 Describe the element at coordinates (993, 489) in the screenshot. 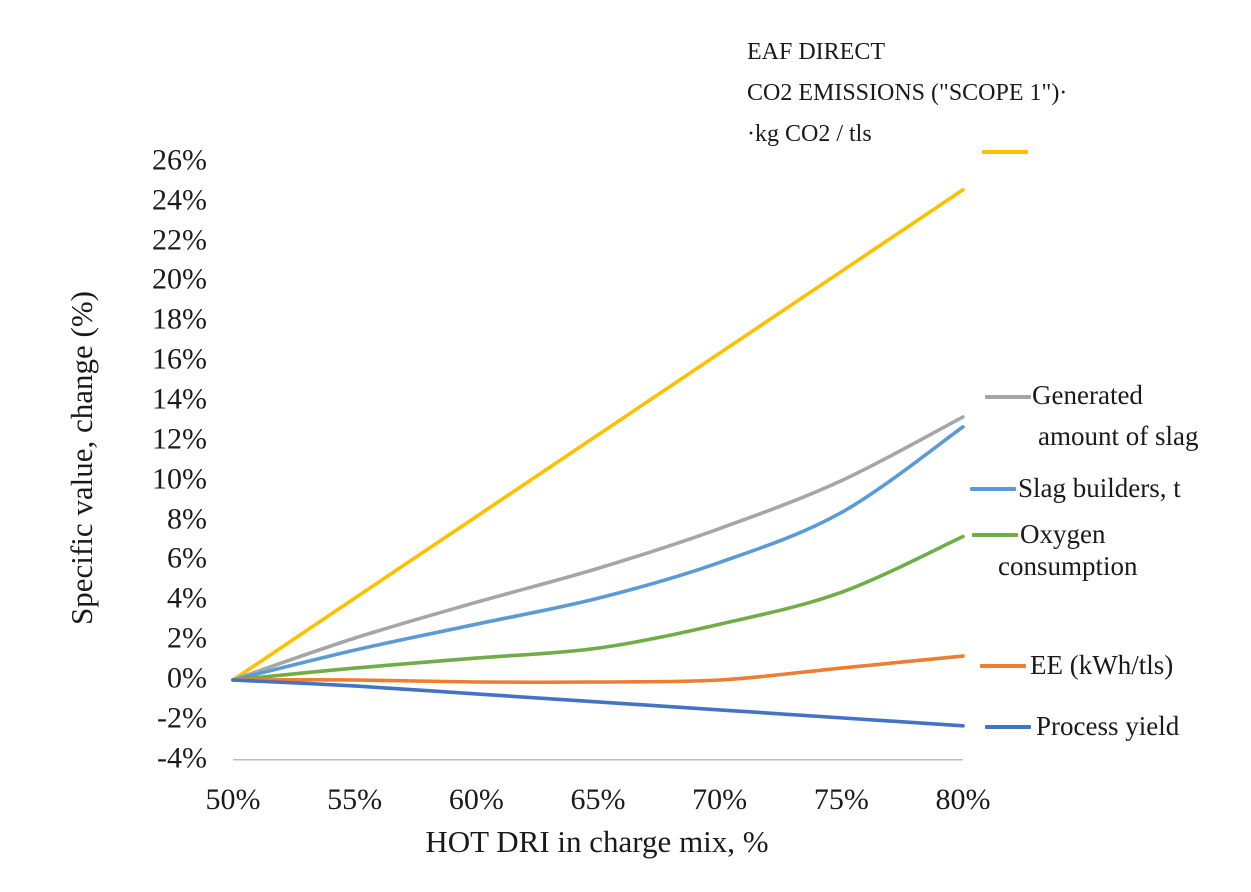

I see `legend-line-slag-builders-icon` at that location.